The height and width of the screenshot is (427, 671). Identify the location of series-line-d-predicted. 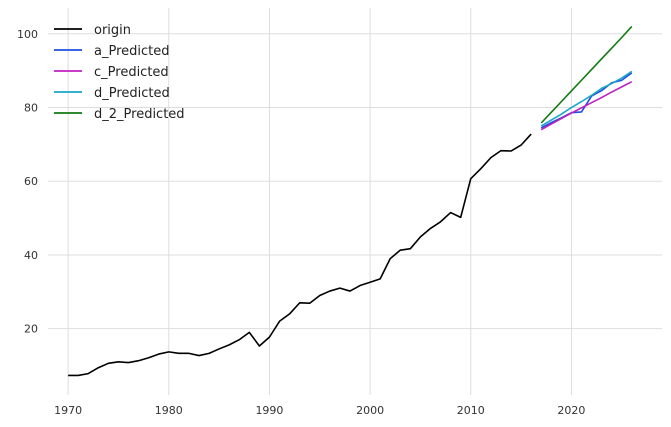
(586, 98).